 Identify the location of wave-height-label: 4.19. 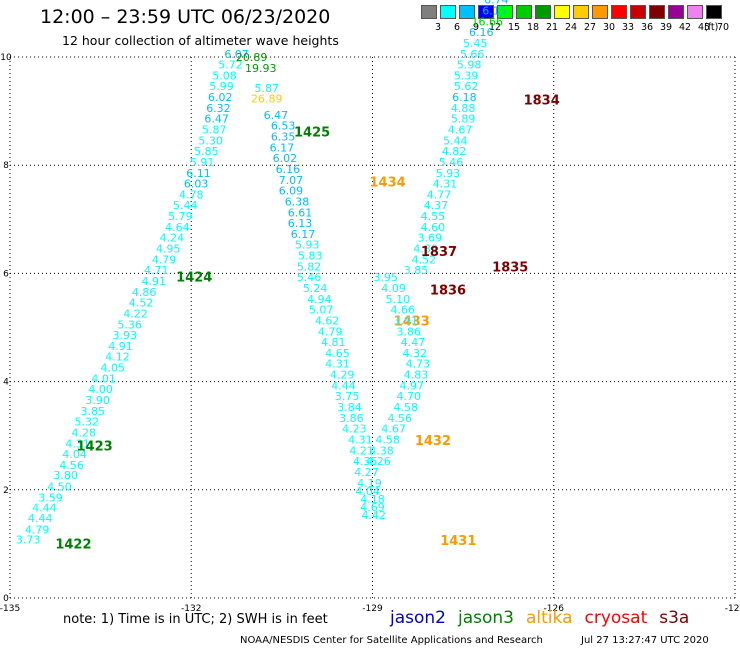
(369, 483).